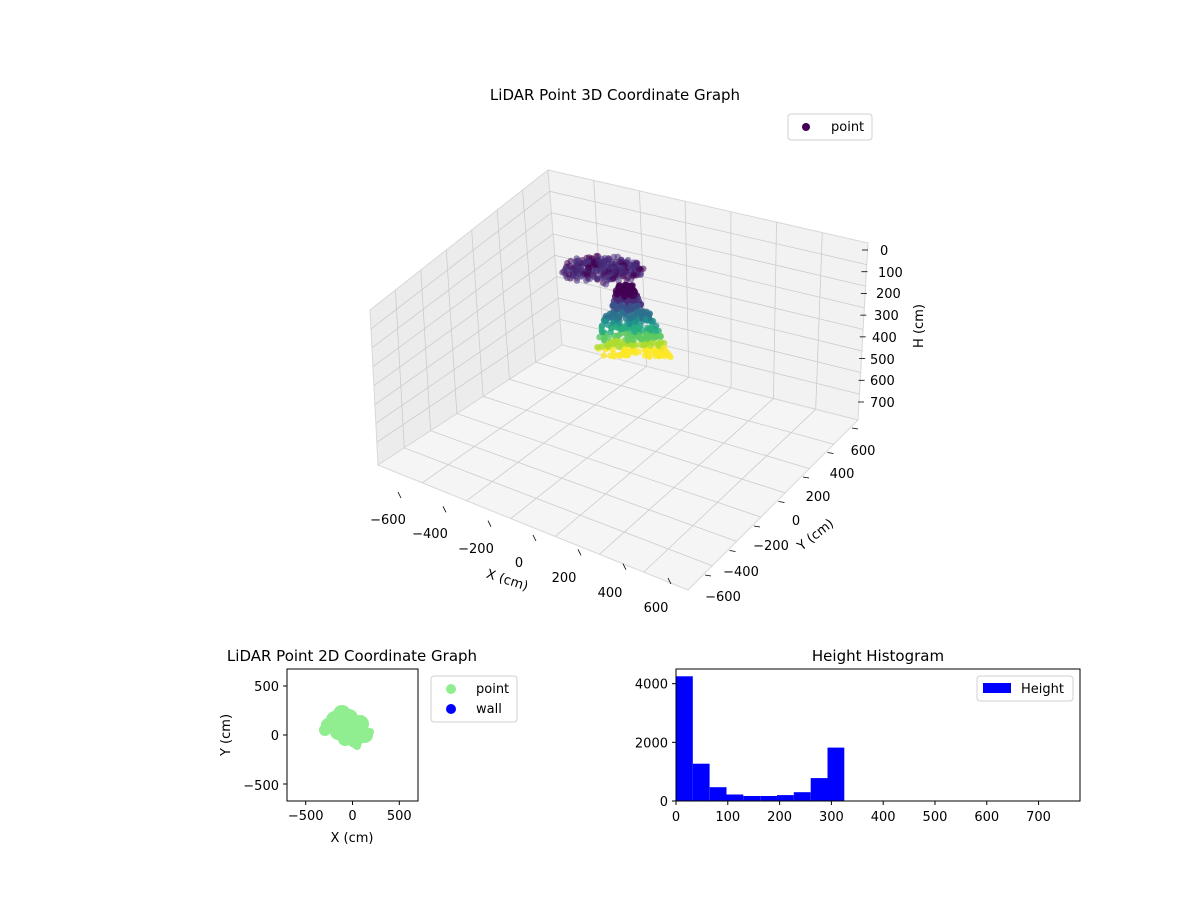 This screenshot has width=1200, height=900. I want to click on y-tick-label: 4000, so click(651, 685).